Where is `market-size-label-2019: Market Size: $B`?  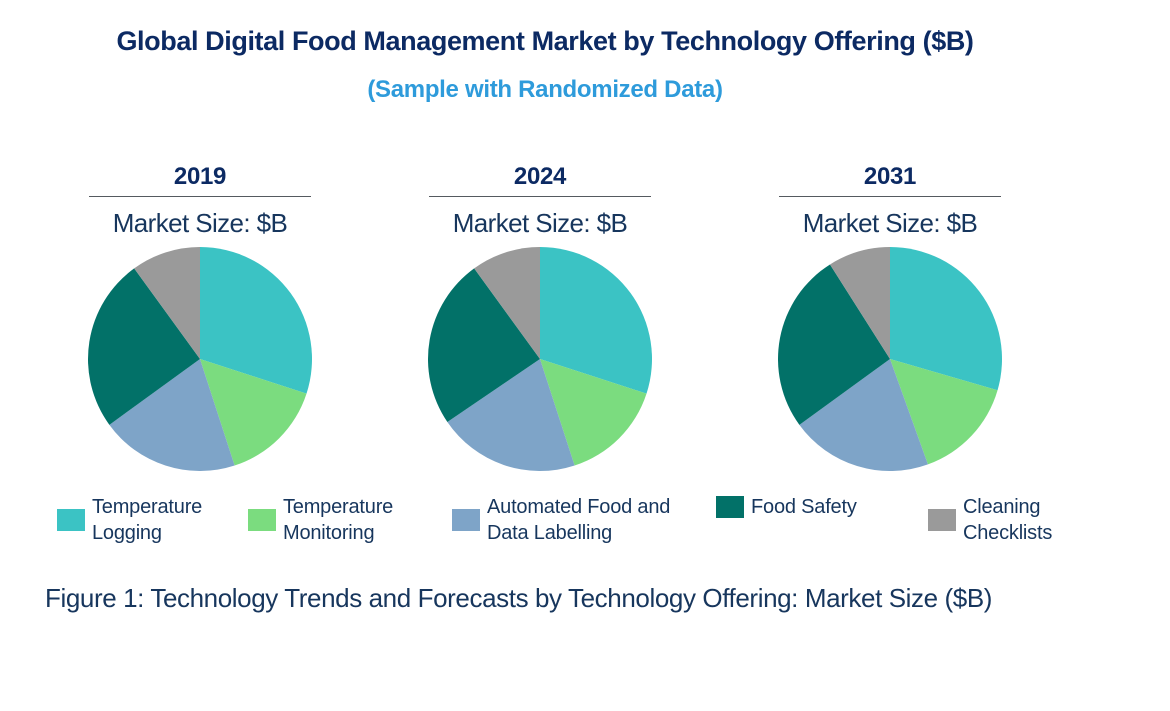 market-size-label-2019: Market Size: $B is located at coordinates (200, 223).